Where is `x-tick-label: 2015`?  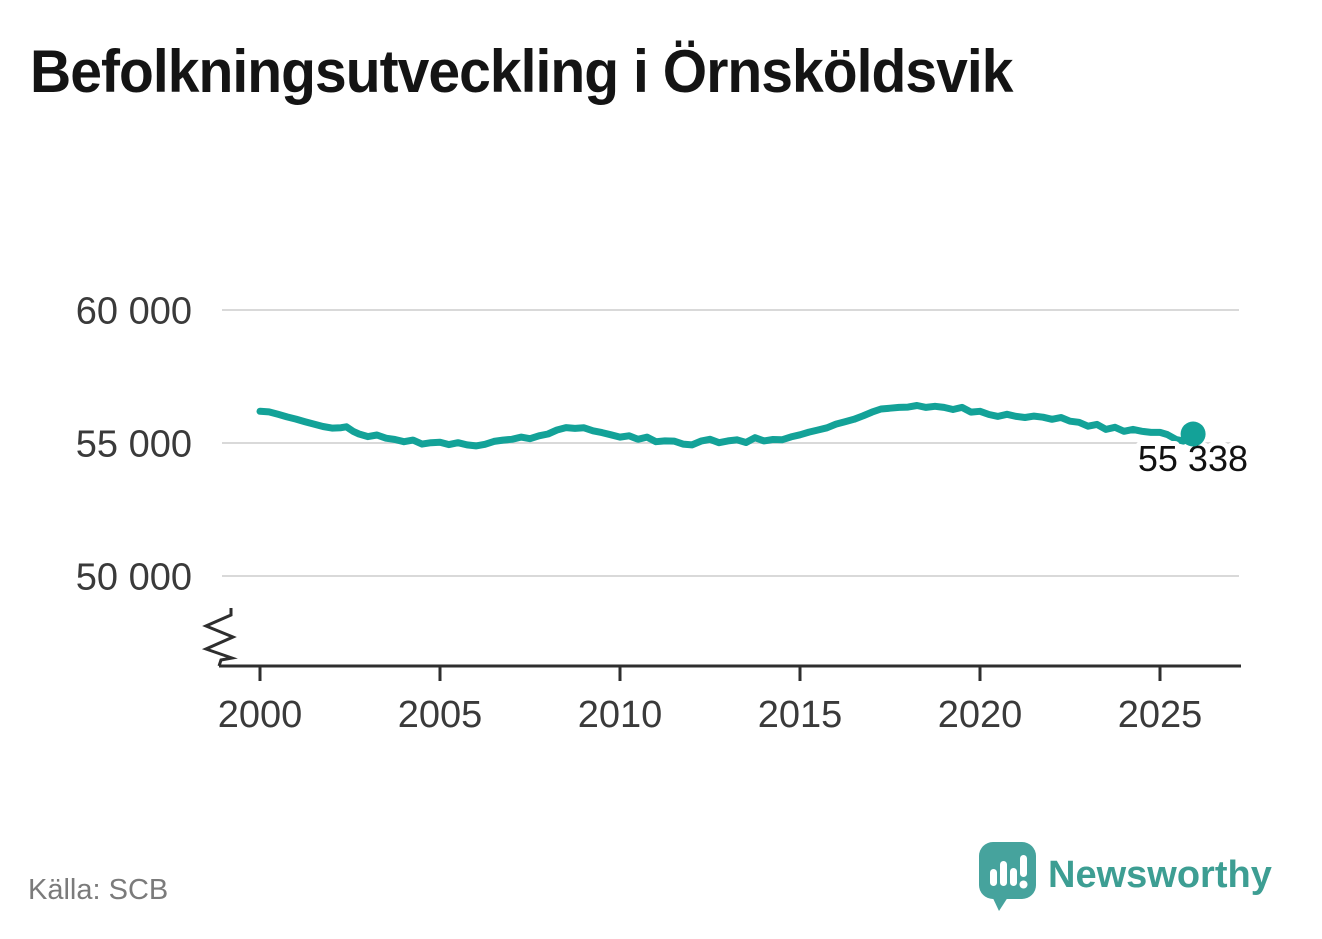 x-tick-label: 2015 is located at coordinates (800, 715).